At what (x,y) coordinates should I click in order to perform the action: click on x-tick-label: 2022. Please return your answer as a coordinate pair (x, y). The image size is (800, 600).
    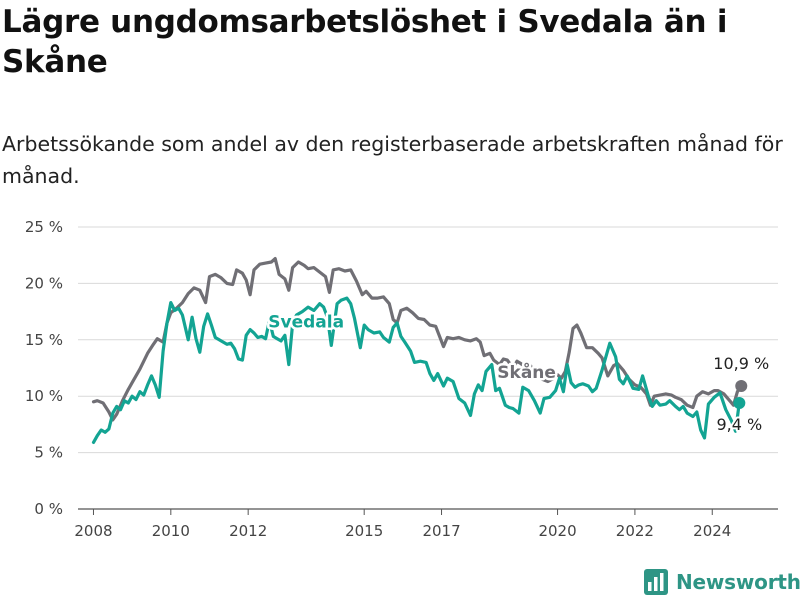
    Looking at the image, I should click on (635, 531).